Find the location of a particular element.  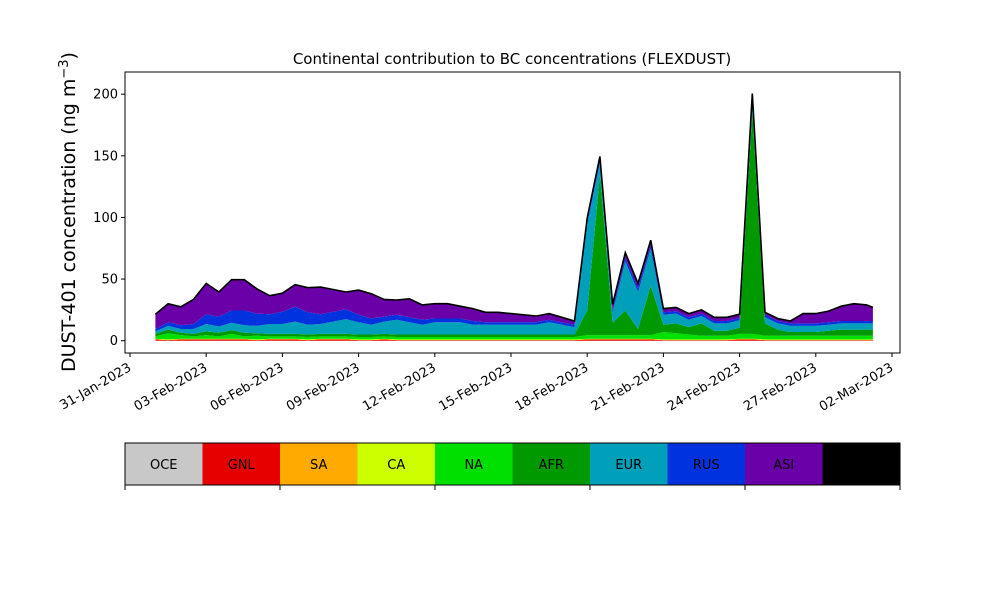

y-tick-label: 0 is located at coordinates (114, 341).